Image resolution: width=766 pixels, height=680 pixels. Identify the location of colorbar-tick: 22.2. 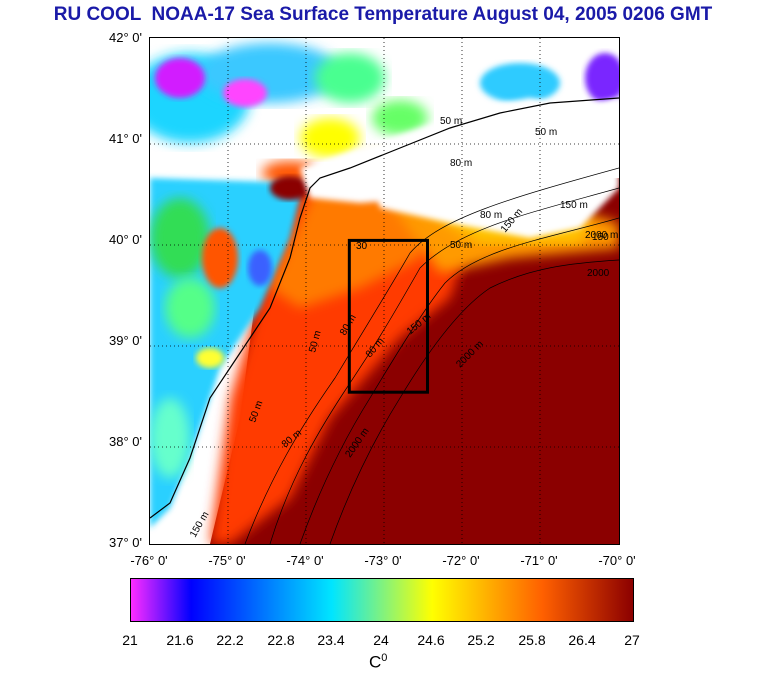
(230, 640).